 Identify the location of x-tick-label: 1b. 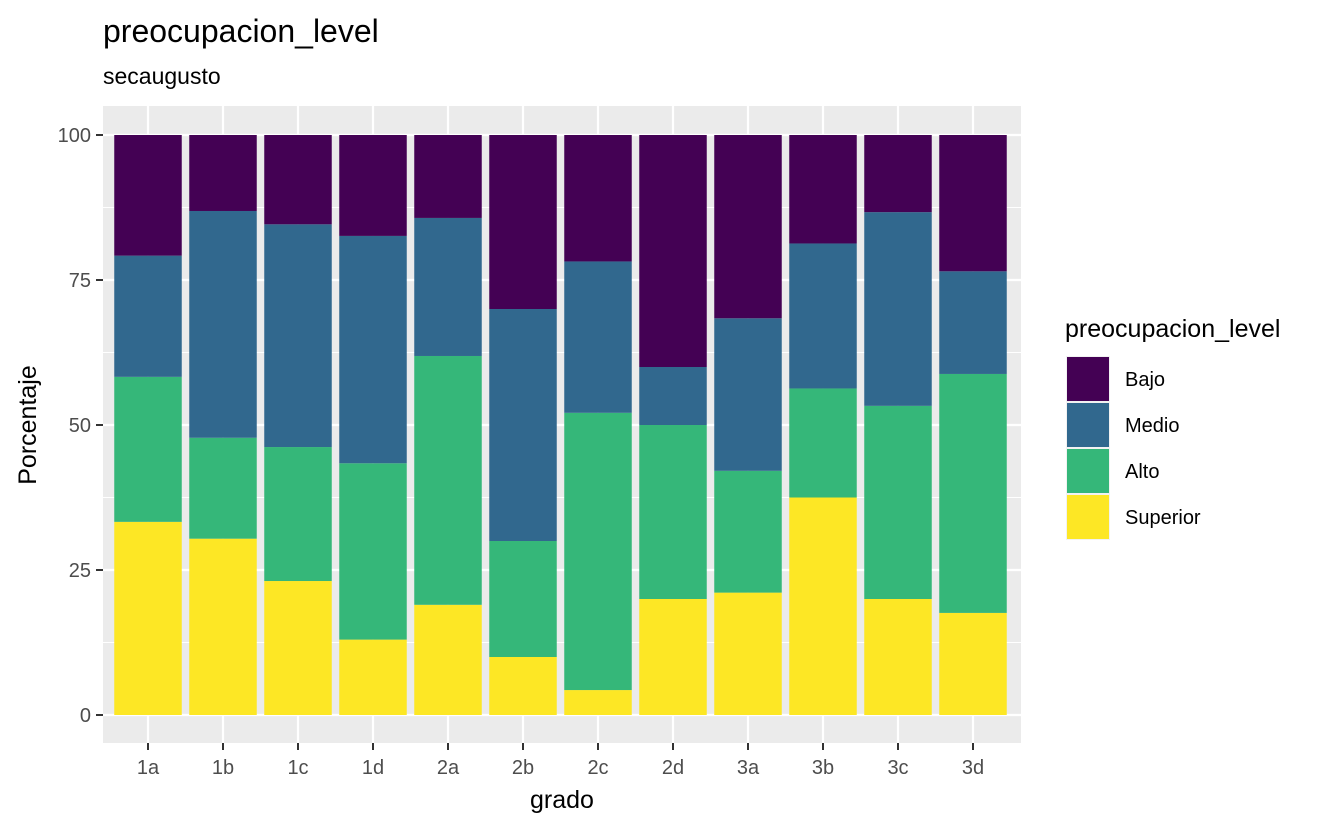
(223, 768).